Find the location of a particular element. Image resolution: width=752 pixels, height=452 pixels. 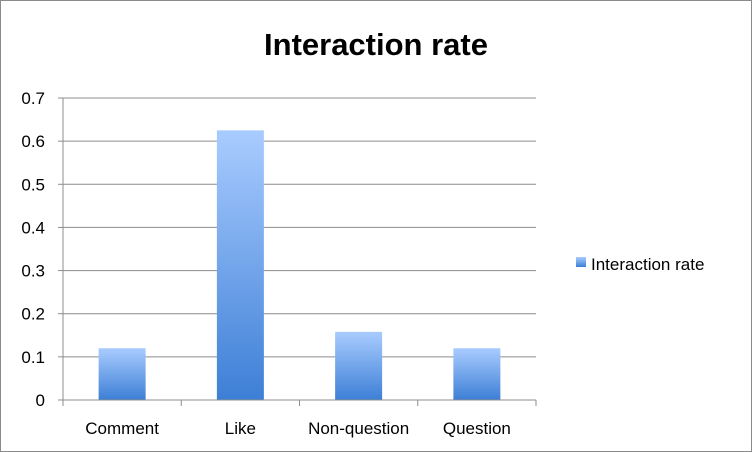

x-tick-label: Question is located at coordinates (477, 428).